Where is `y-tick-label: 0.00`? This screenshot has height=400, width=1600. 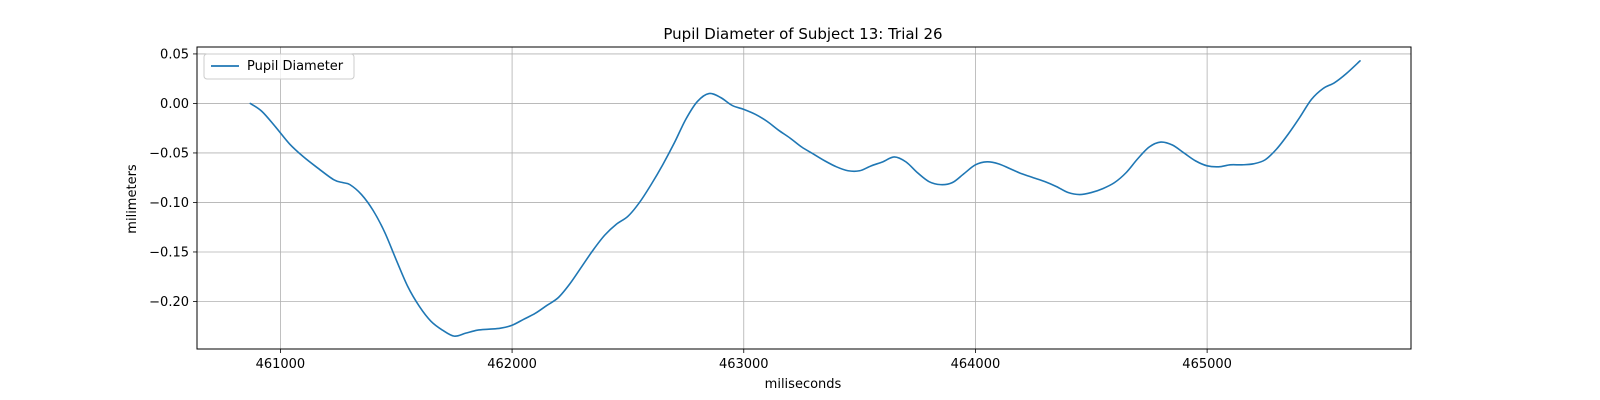 y-tick-label: 0.00 is located at coordinates (174, 104).